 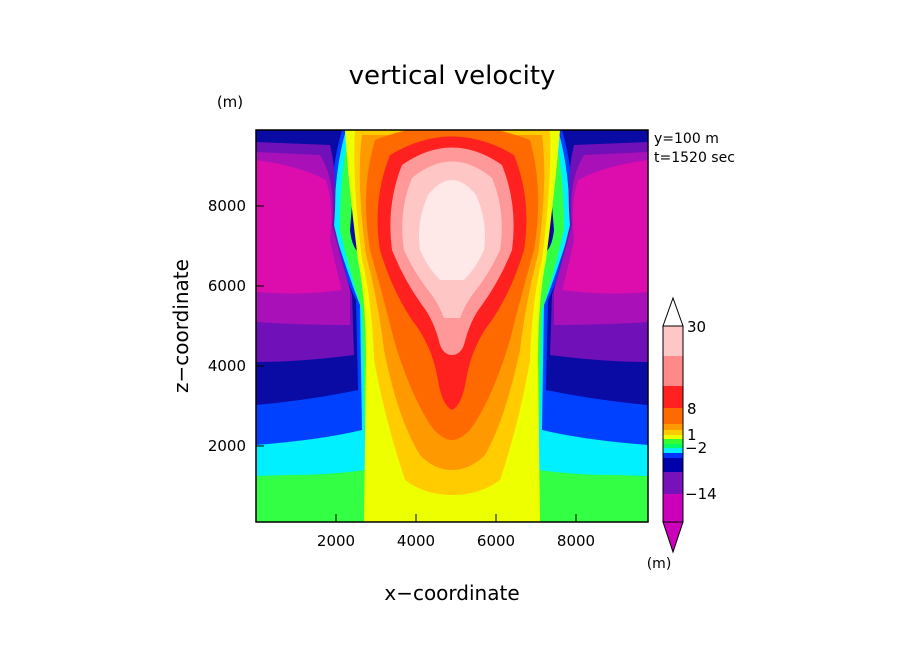 What do you see at coordinates (696, 327) in the screenshot?
I see `colorbar-label: 30` at bounding box center [696, 327].